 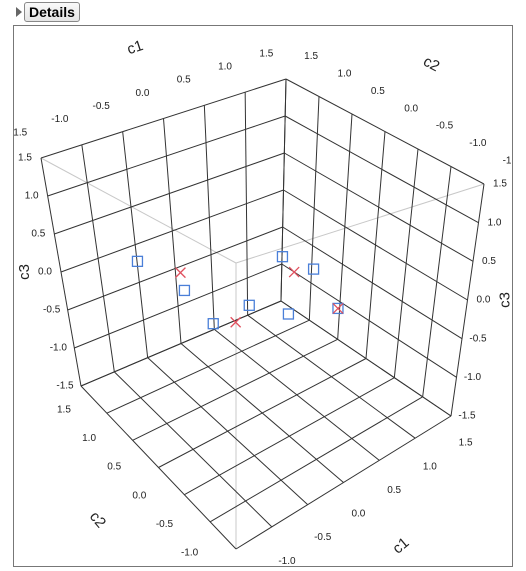 I want to click on disclosure-icon, so click(x=19, y=12).